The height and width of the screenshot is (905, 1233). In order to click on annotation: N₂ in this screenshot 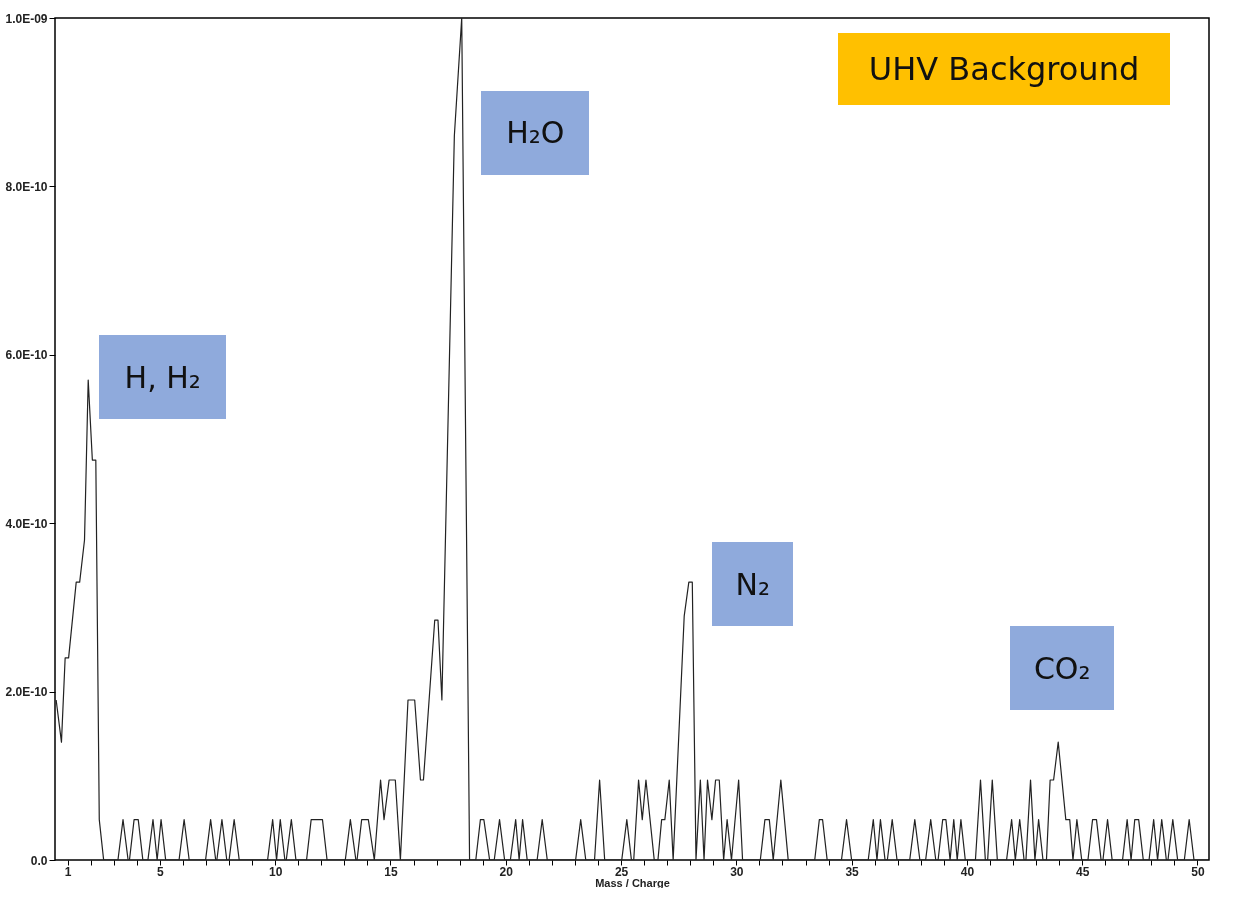, I will do `click(753, 584)`.